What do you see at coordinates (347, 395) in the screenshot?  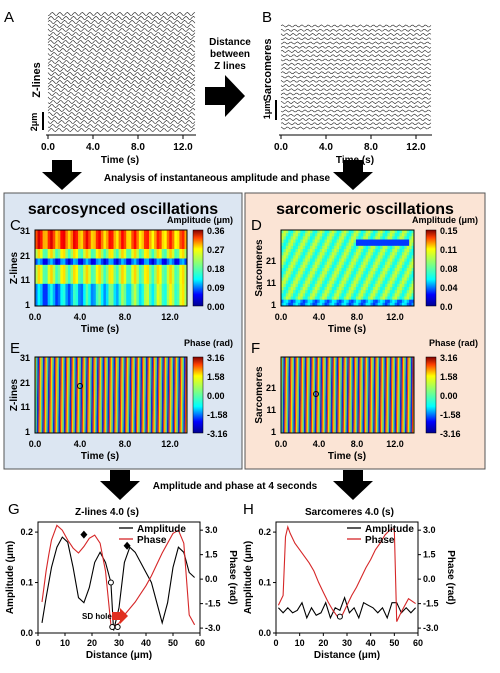 I see `f-heatmap-stripes` at bounding box center [347, 395].